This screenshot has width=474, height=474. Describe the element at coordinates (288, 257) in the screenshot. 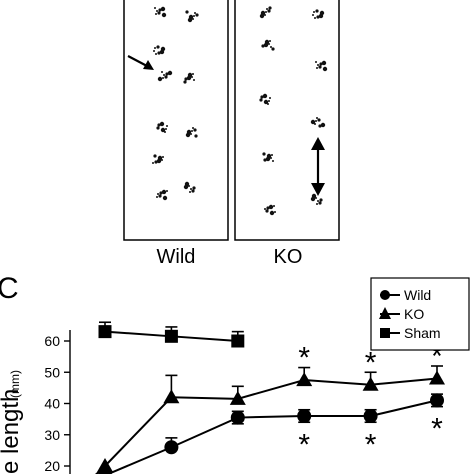

I see `ko-panel-label: KO` at that location.